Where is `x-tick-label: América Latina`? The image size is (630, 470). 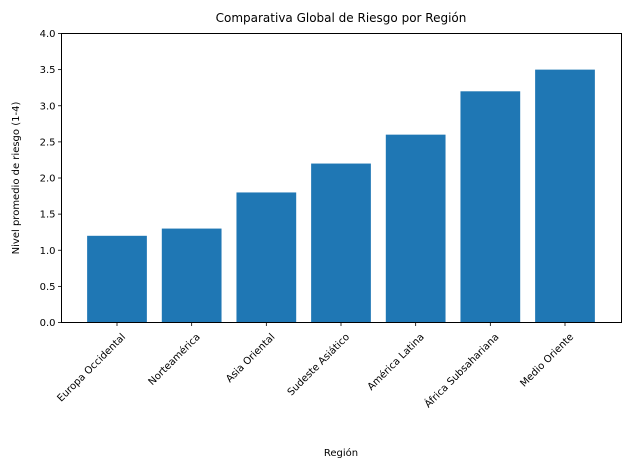 x-tick-label: América Latina is located at coordinates (396, 362).